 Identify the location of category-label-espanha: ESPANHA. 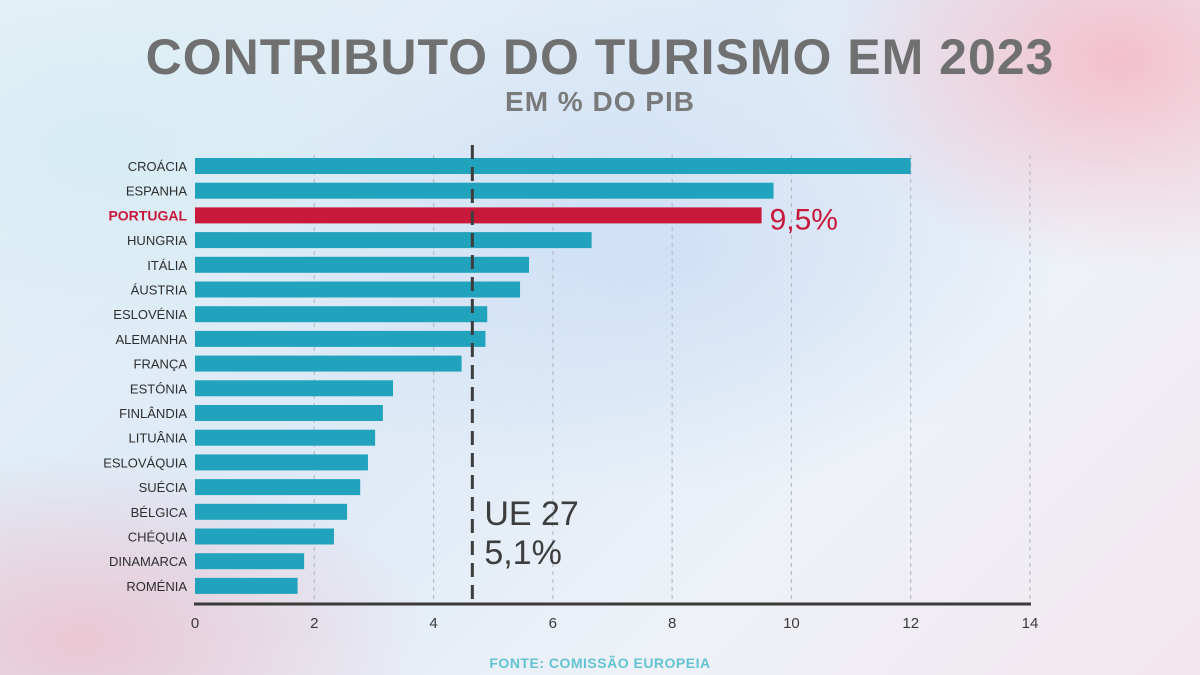
(156, 191).